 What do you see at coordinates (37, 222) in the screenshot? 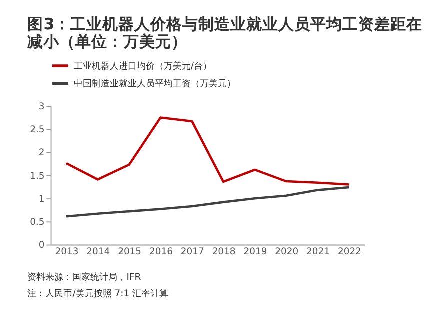
I see `y-tick-label: 0.5` at bounding box center [37, 222].